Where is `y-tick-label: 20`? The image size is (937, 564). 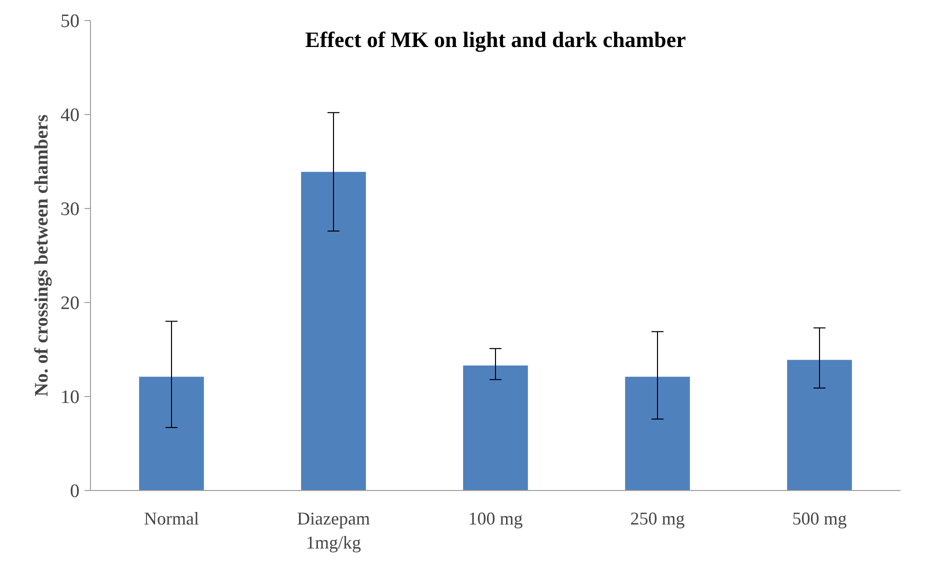
y-tick-label: 20 is located at coordinates (70, 303).